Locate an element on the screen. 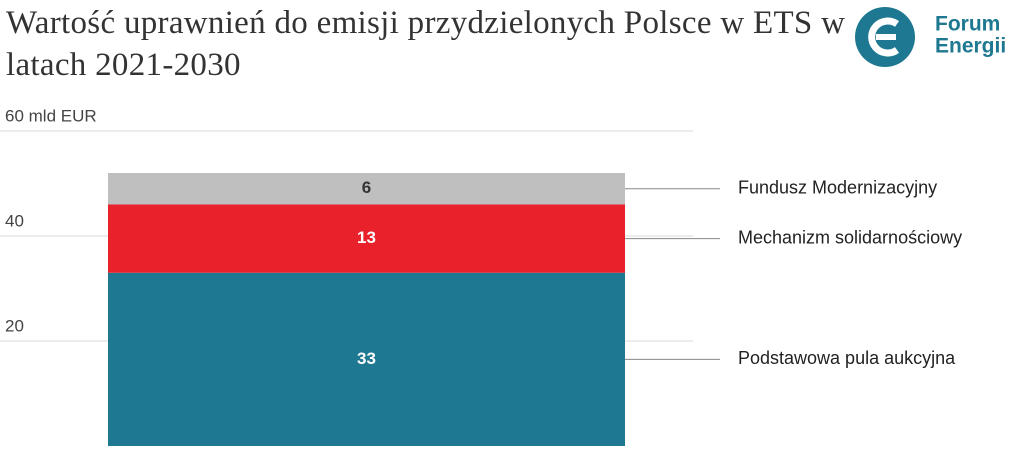  logo-mark is located at coordinates (884, 37).